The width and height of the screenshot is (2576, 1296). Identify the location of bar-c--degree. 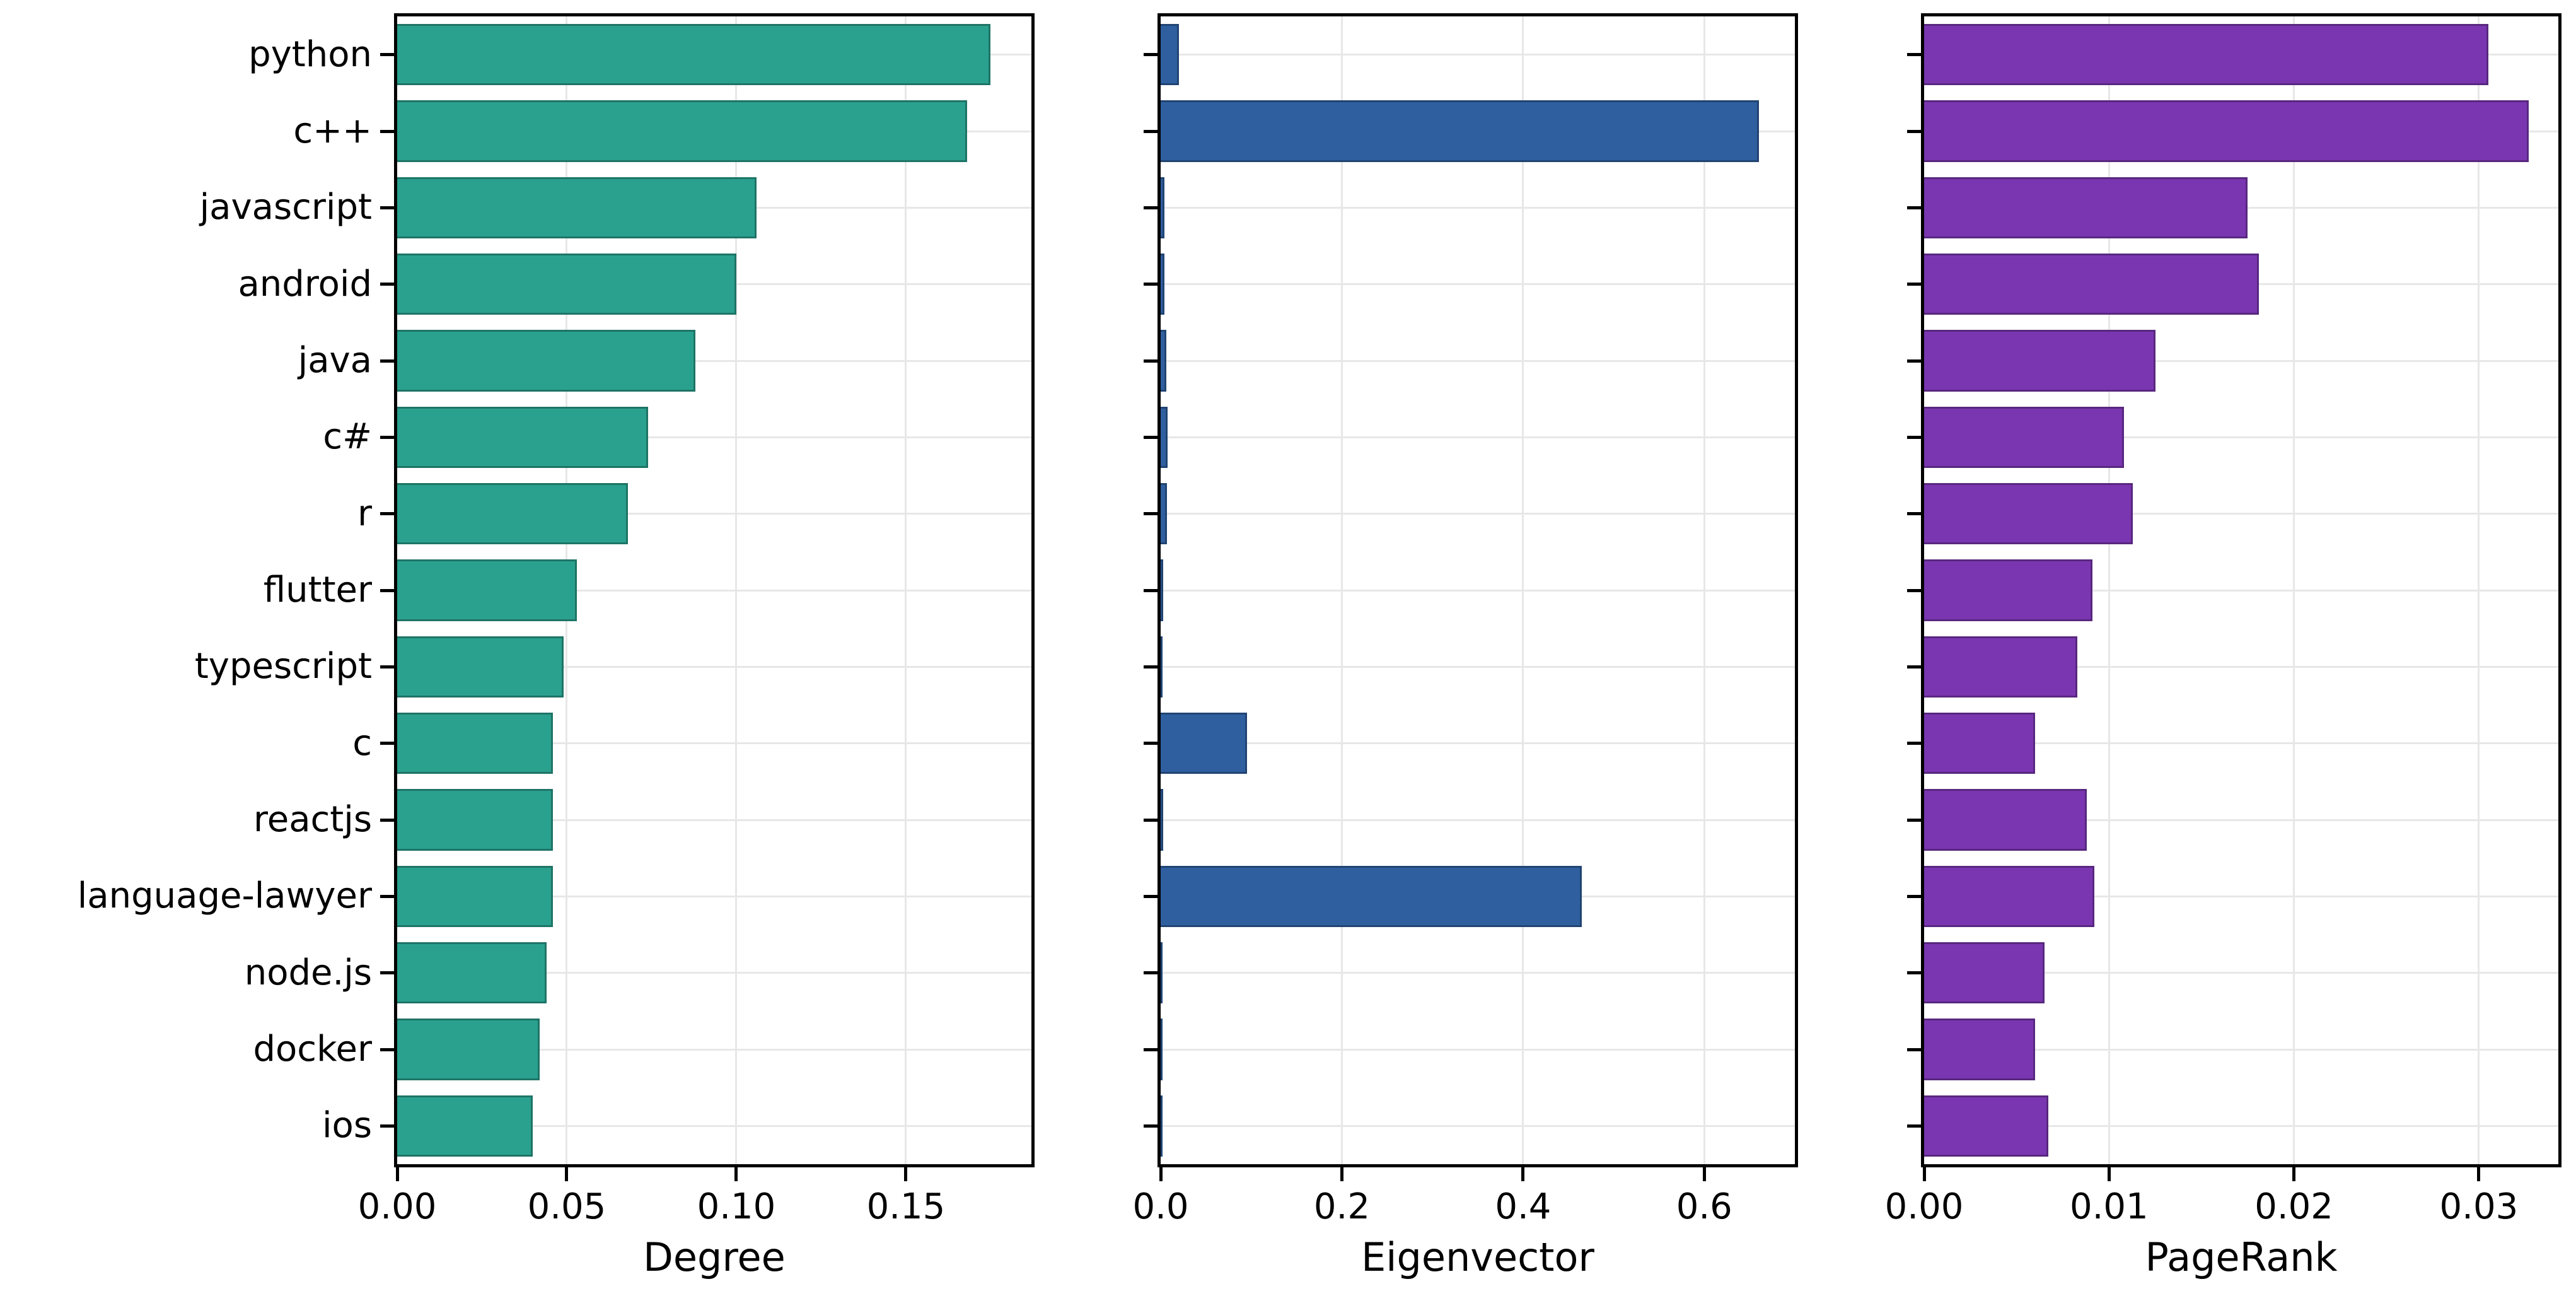
(682, 131).